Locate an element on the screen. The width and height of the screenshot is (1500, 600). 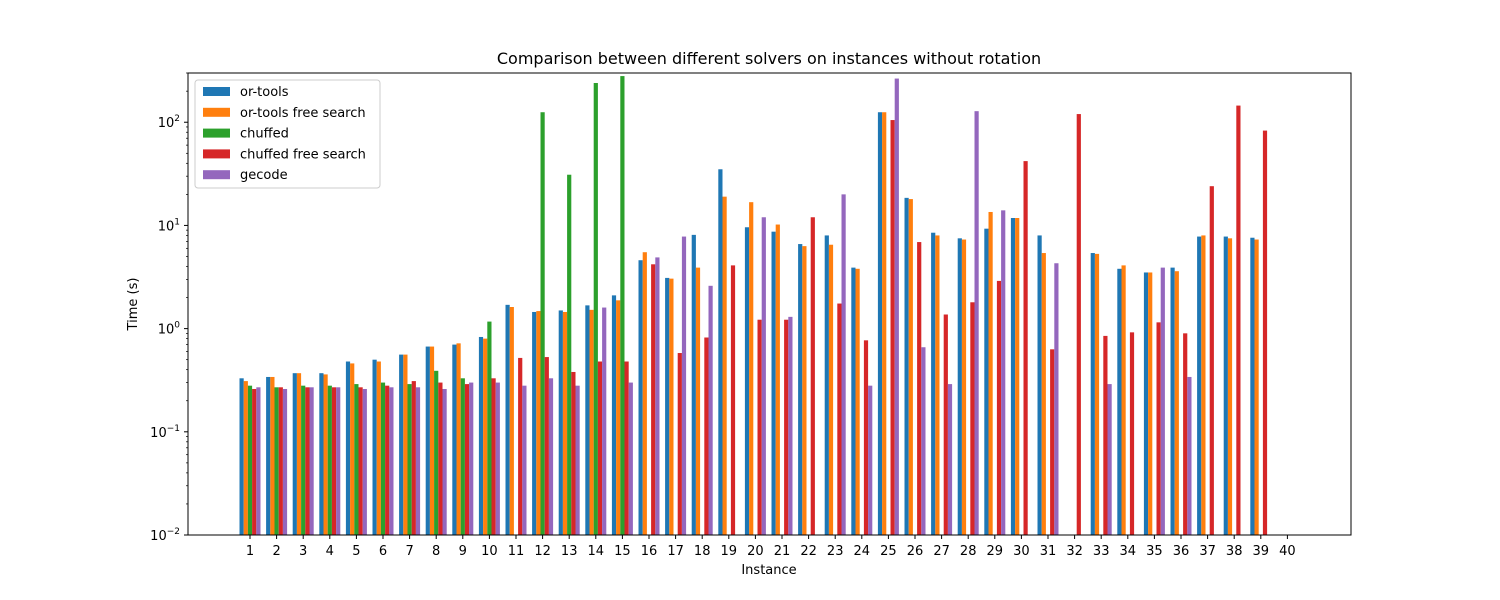
legend-box is located at coordinates (287, 134).